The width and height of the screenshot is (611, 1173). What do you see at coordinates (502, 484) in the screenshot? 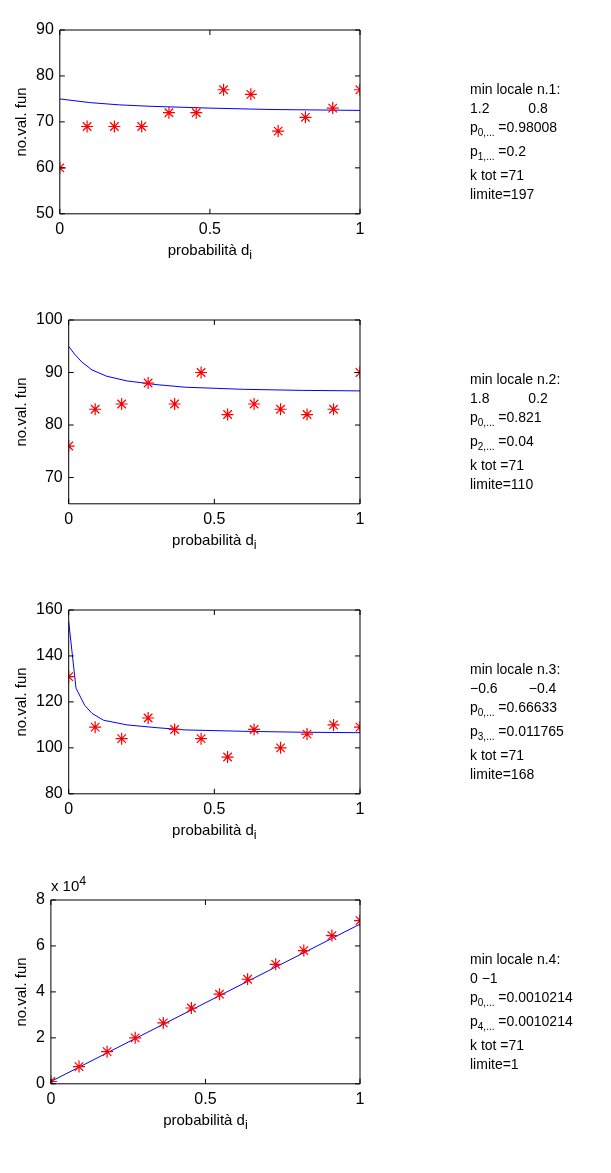
I see `text: limite=110` at bounding box center [502, 484].